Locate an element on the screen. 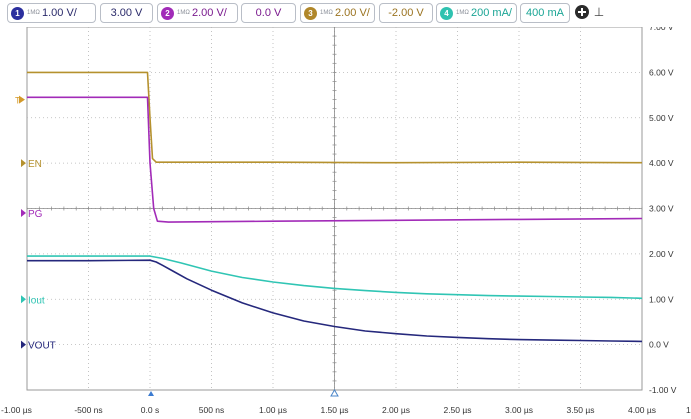  marker-pg: PG is located at coordinates (32, 214).